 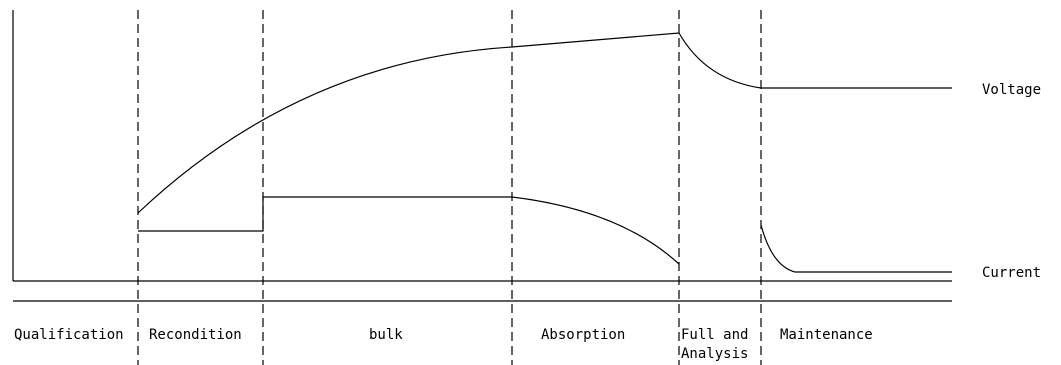 What do you see at coordinates (583, 335) in the screenshot?
I see `stage-label-absorption: Absorption` at bounding box center [583, 335].